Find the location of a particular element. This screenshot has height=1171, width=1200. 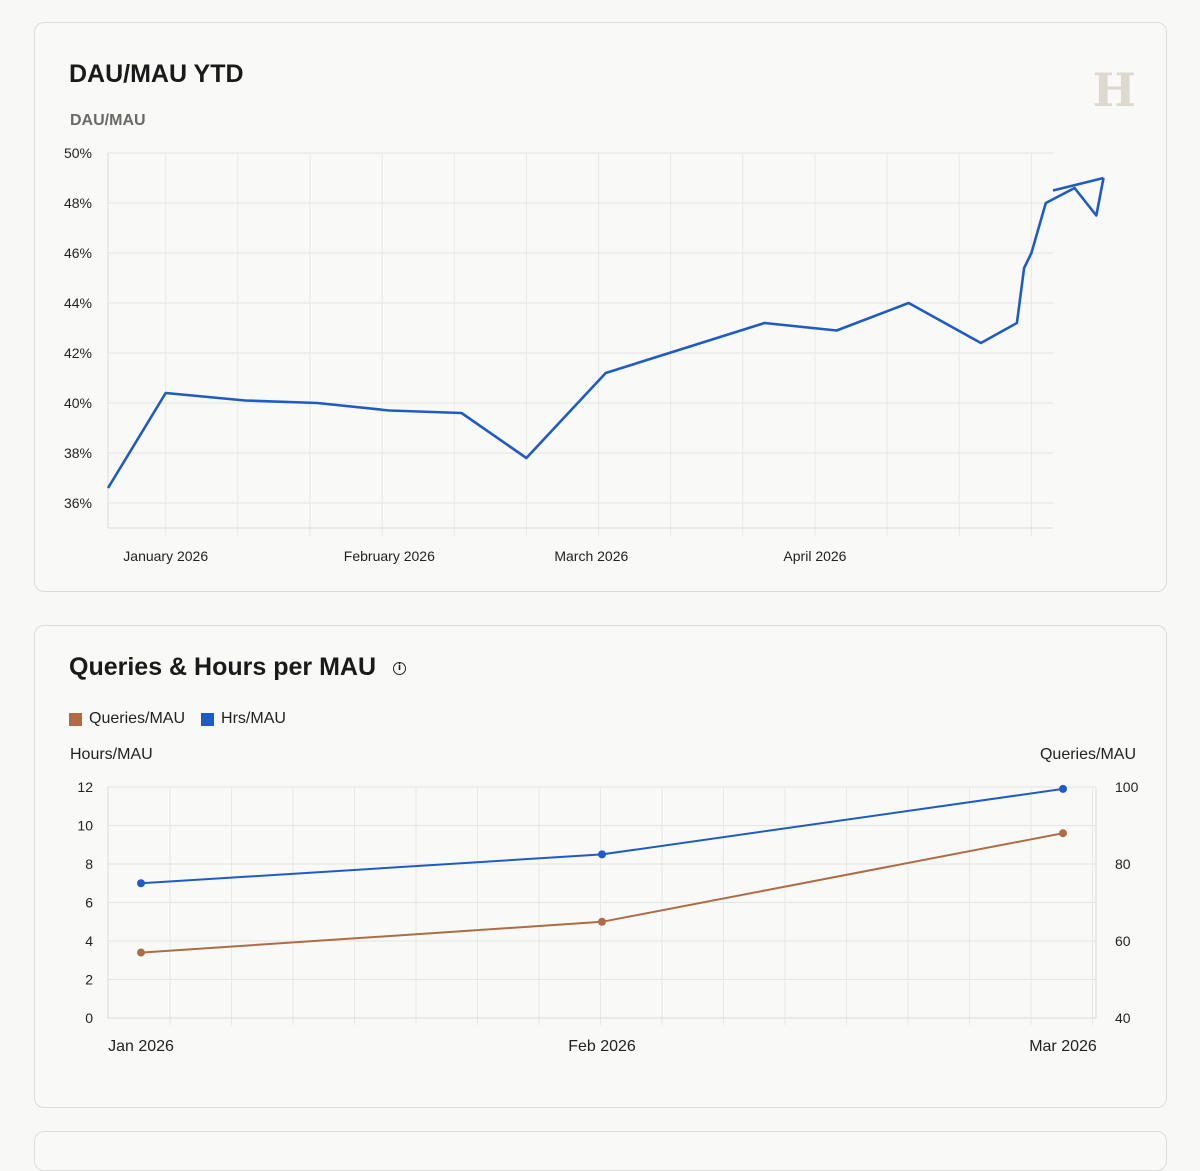

y-tick-label: 40% is located at coordinates (78, 403).